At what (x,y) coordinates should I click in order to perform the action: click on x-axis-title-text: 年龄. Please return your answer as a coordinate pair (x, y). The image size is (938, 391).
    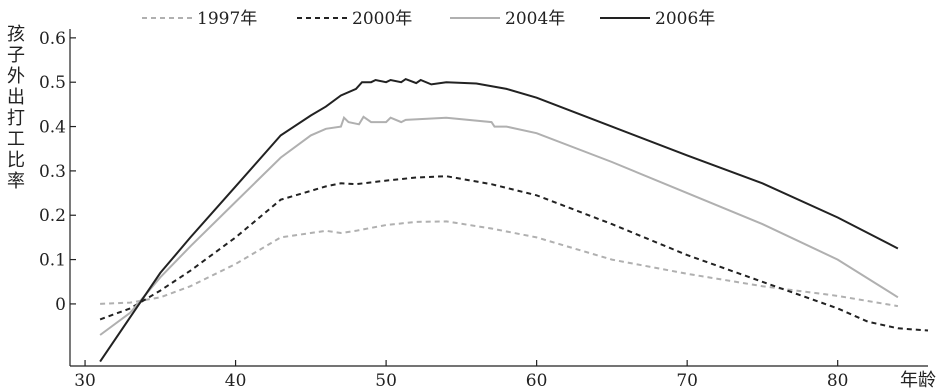
    Looking at the image, I should click on (918, 380).